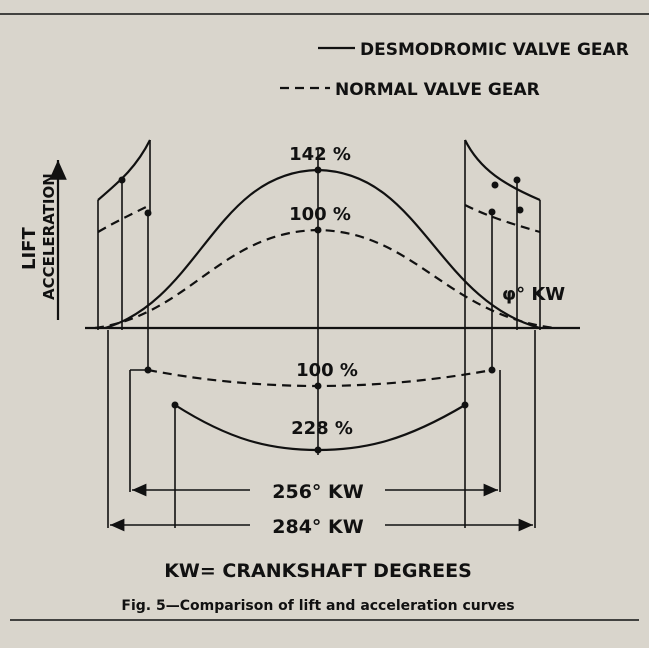 Image resolution: width=649 pixels, height=648 pixels. Describe the element at coordinates (318, 571) in the screenshot. I see `definition: KW= CRANKSHAFT DEGREES` at that location.